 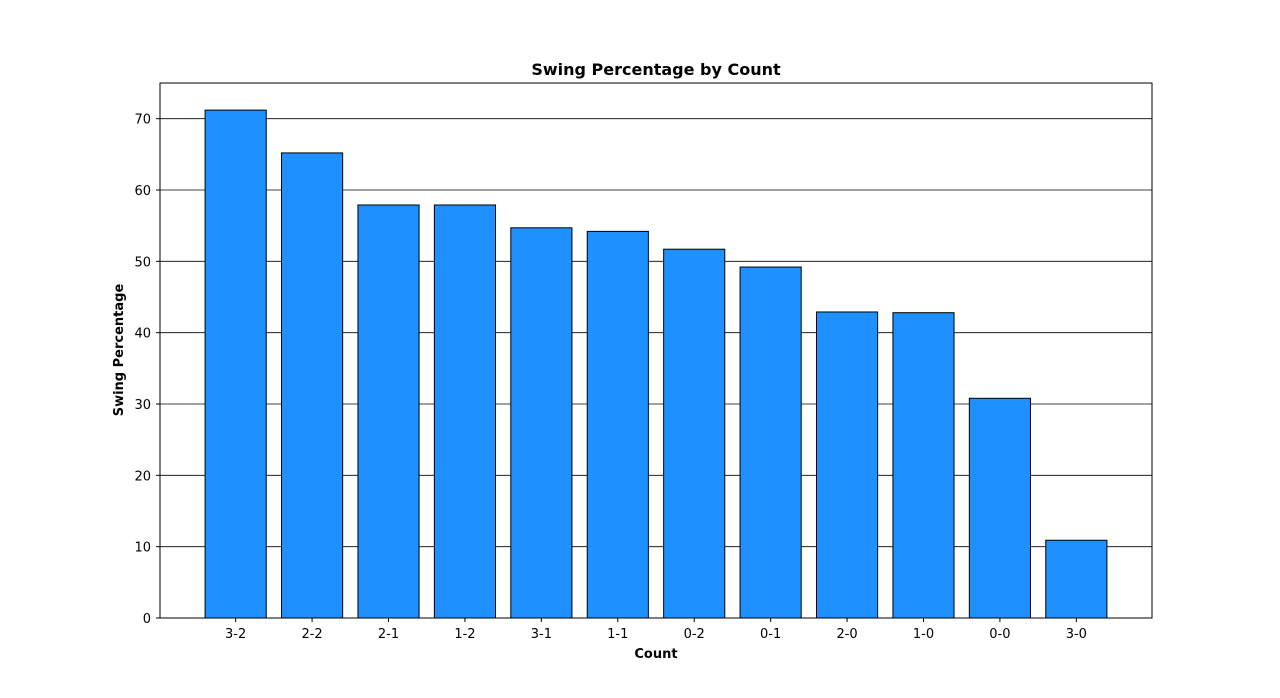 What do you see at coordinates (846, 634) in the screenshot?
I see `x-tick-label: 2-0` at bounding box center [846, 634].